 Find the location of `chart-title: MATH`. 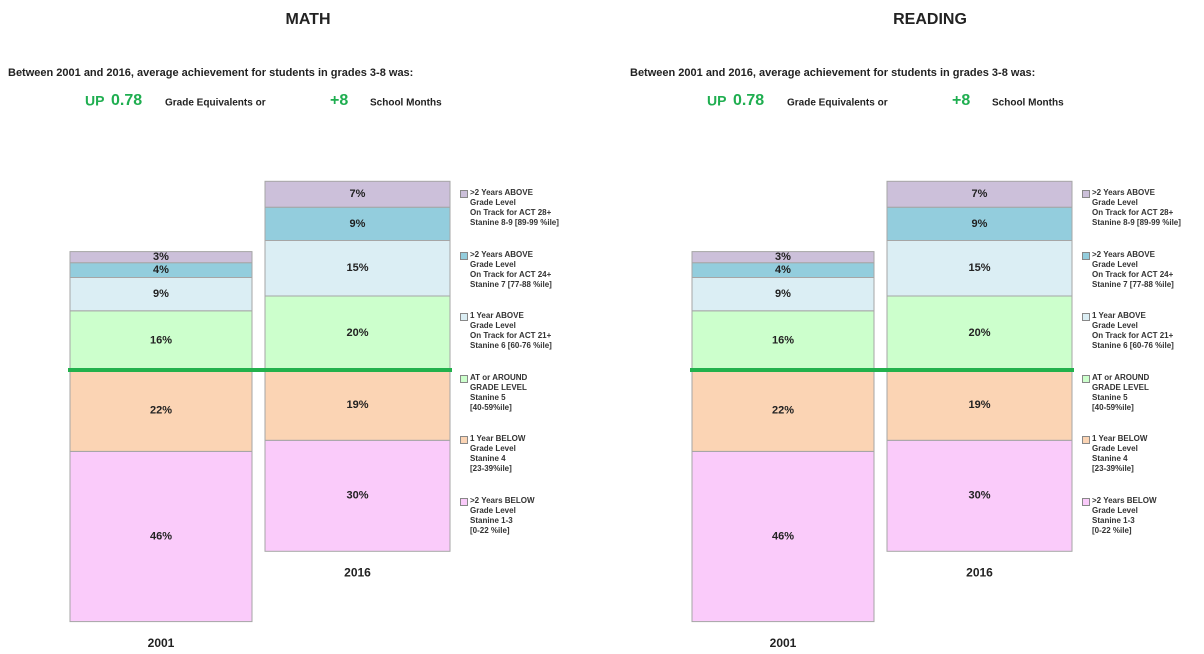

chart-title: MATH is located at coordinates (307, 19).